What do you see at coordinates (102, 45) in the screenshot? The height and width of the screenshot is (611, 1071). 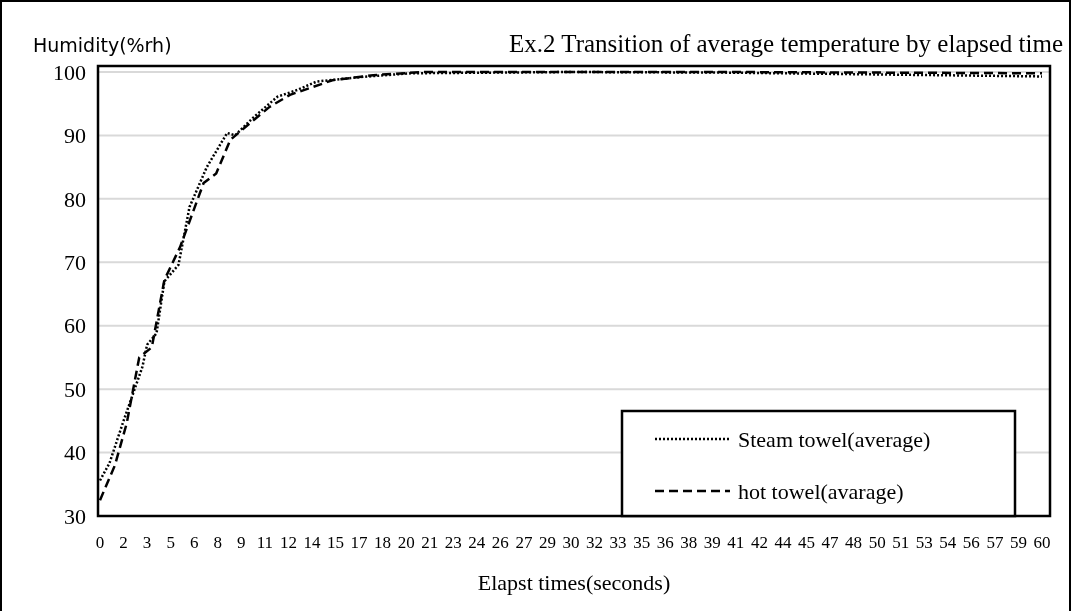 I see `y-axis-title: Humidity(%rh)` at bounding box center [102, 45].